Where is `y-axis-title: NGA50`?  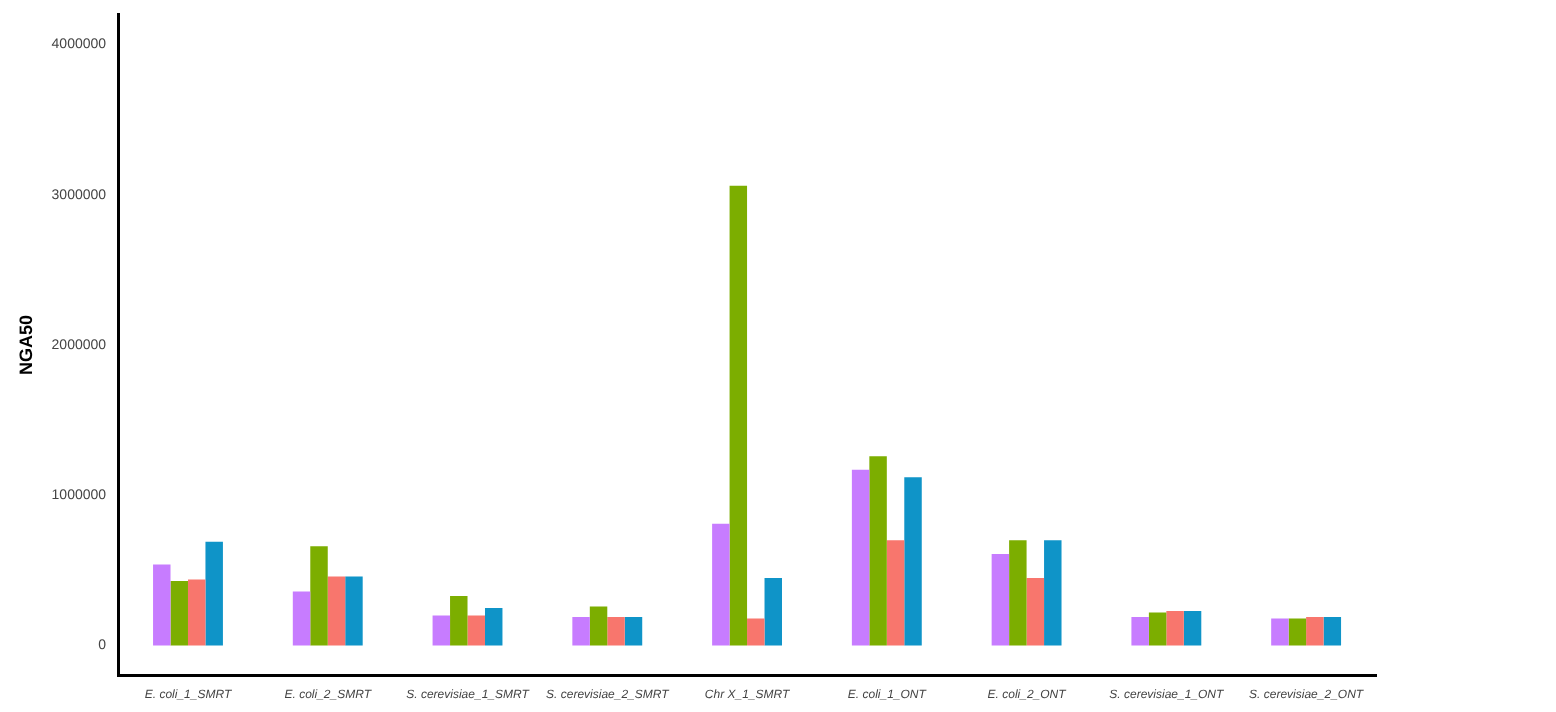 y-axis-title: NGA50 is located at coordinates (25, 345).